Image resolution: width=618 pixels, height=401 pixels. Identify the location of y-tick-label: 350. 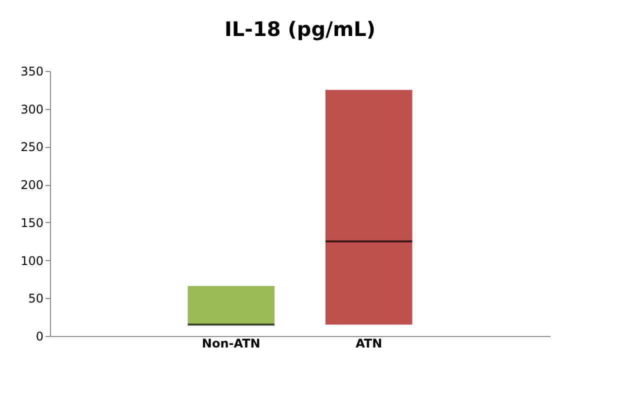
(32, 71).